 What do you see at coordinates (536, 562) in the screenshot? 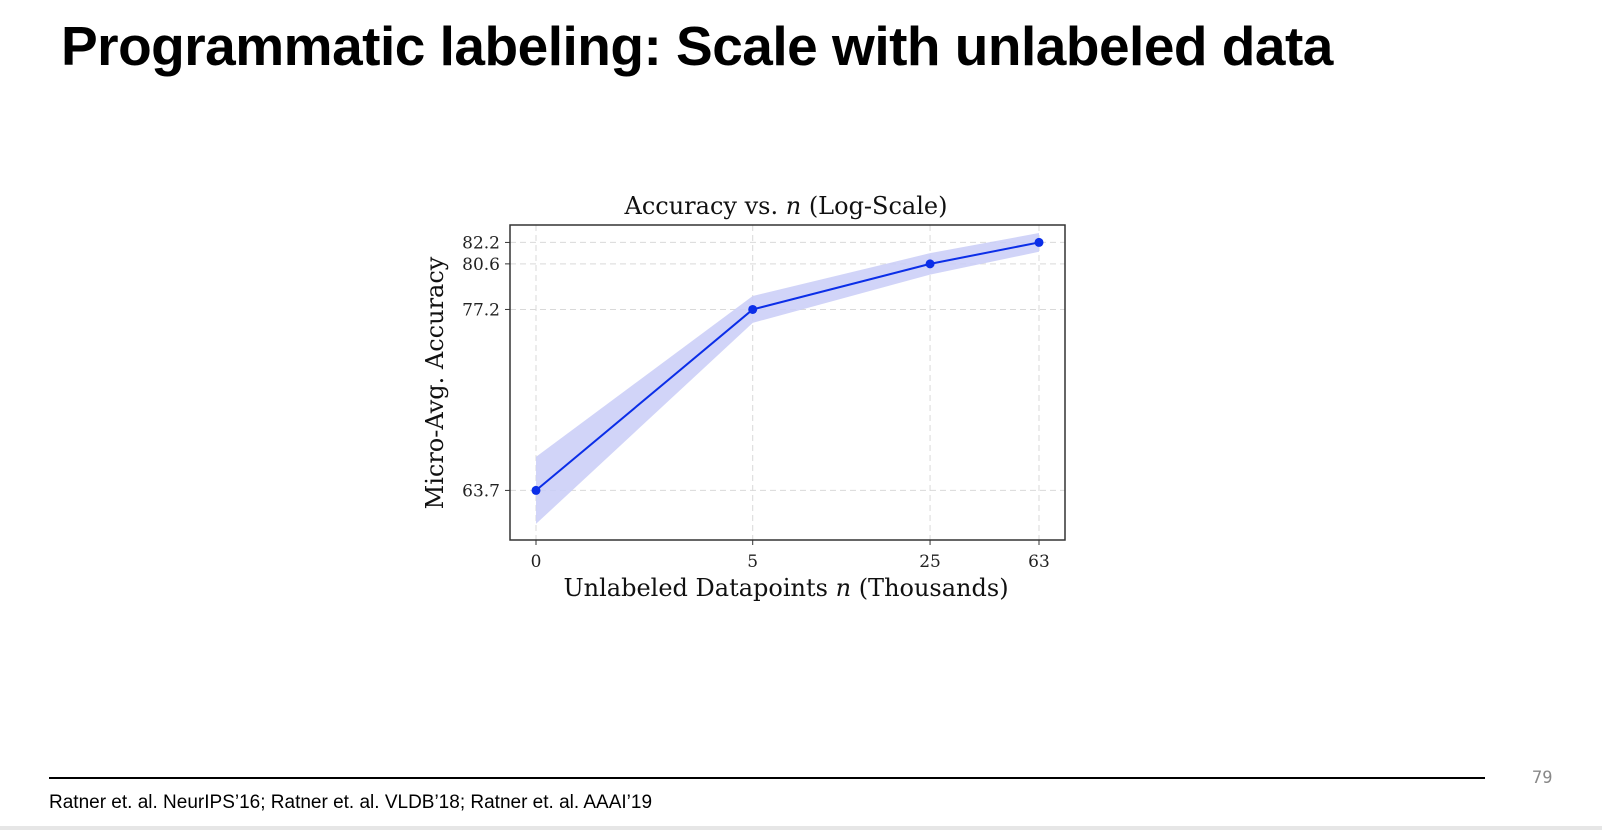
I see `x-tick-label: 0` at bounding box center [536, 562].